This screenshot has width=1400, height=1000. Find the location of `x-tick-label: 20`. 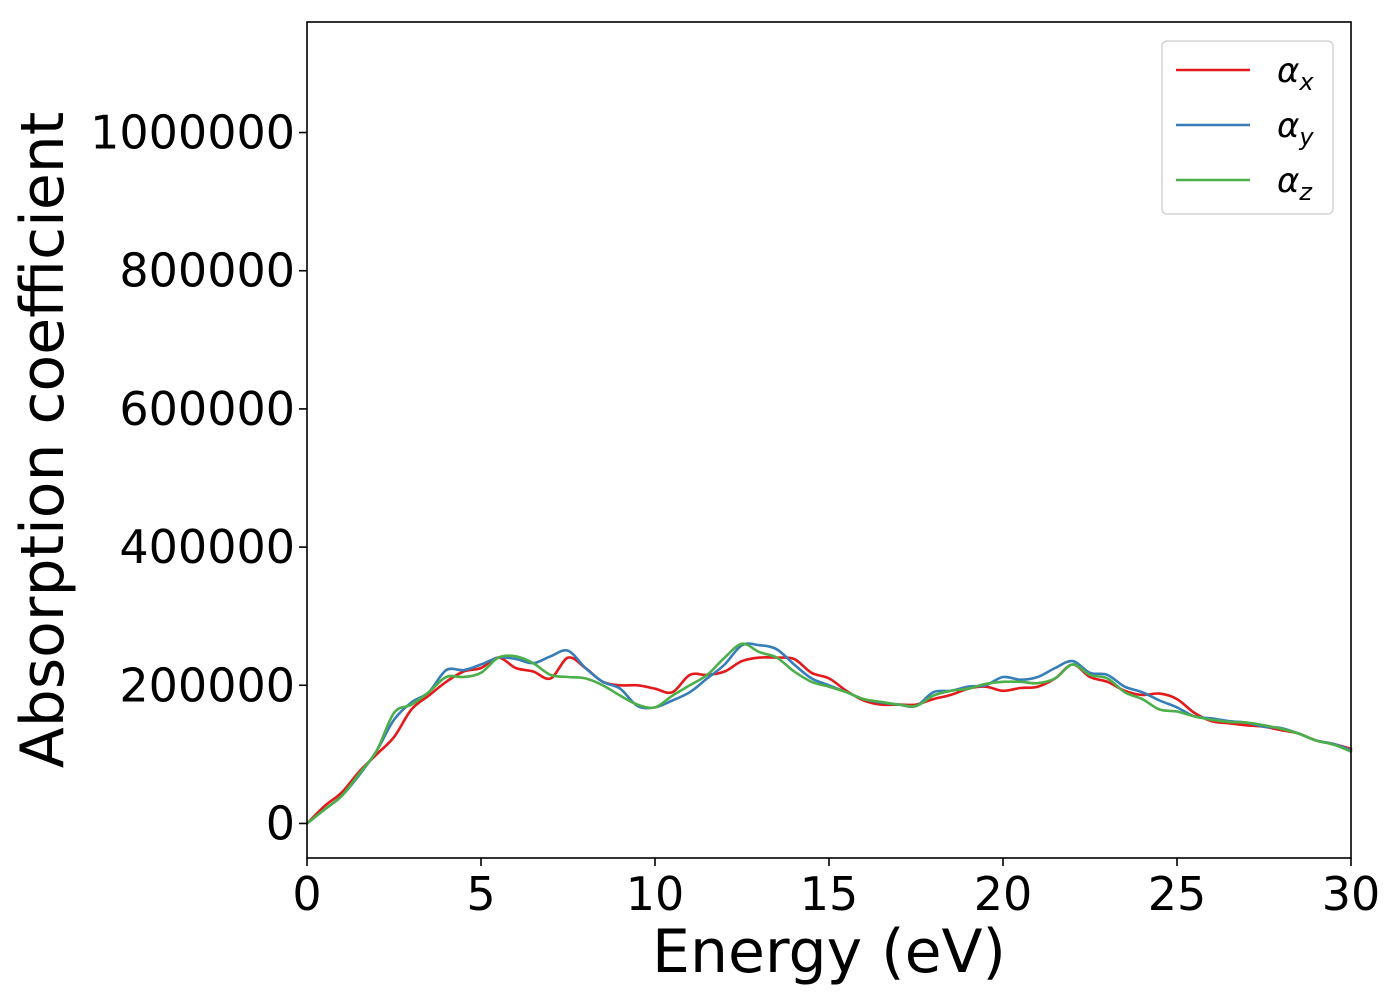

x-tick-label: 20 is located at coordinates (1003, 894).